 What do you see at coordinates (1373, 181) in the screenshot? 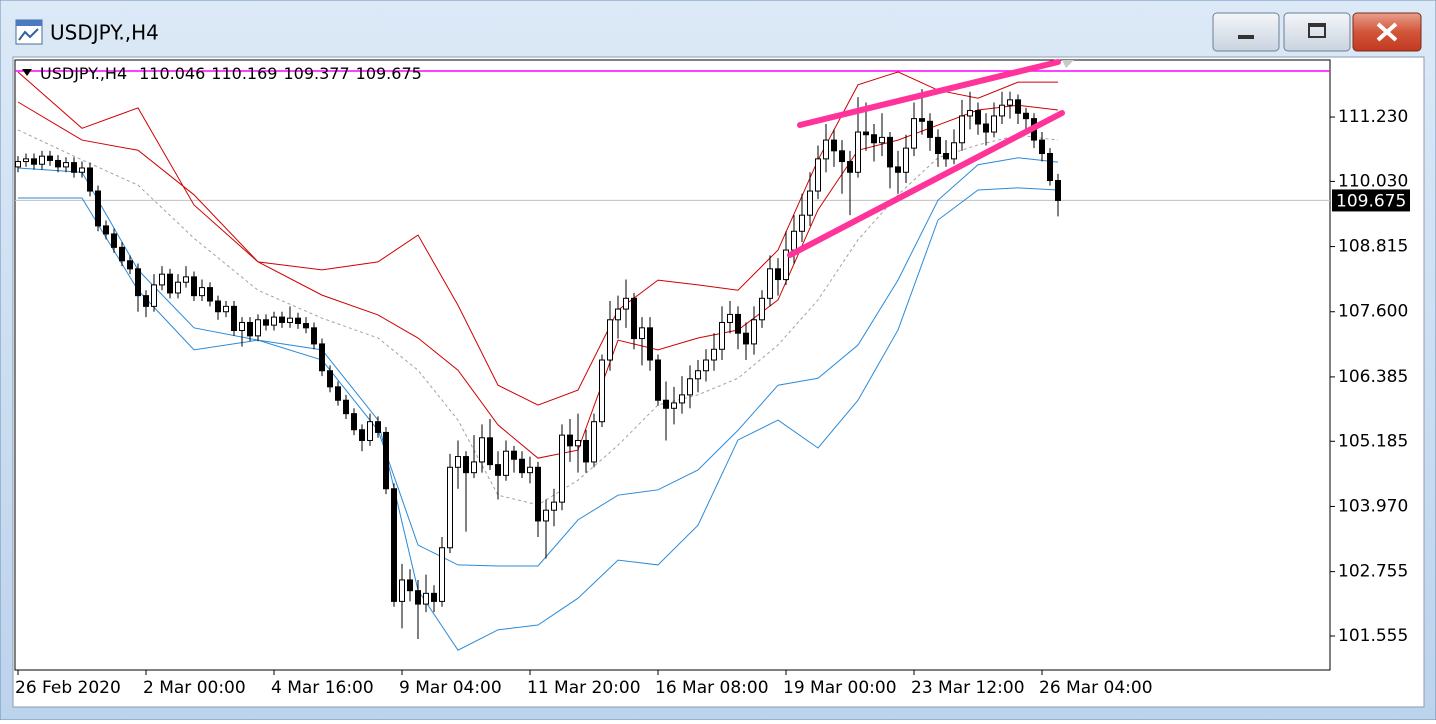
I see `y-tick-label: 110.030` at bounding box center [1373, 181].